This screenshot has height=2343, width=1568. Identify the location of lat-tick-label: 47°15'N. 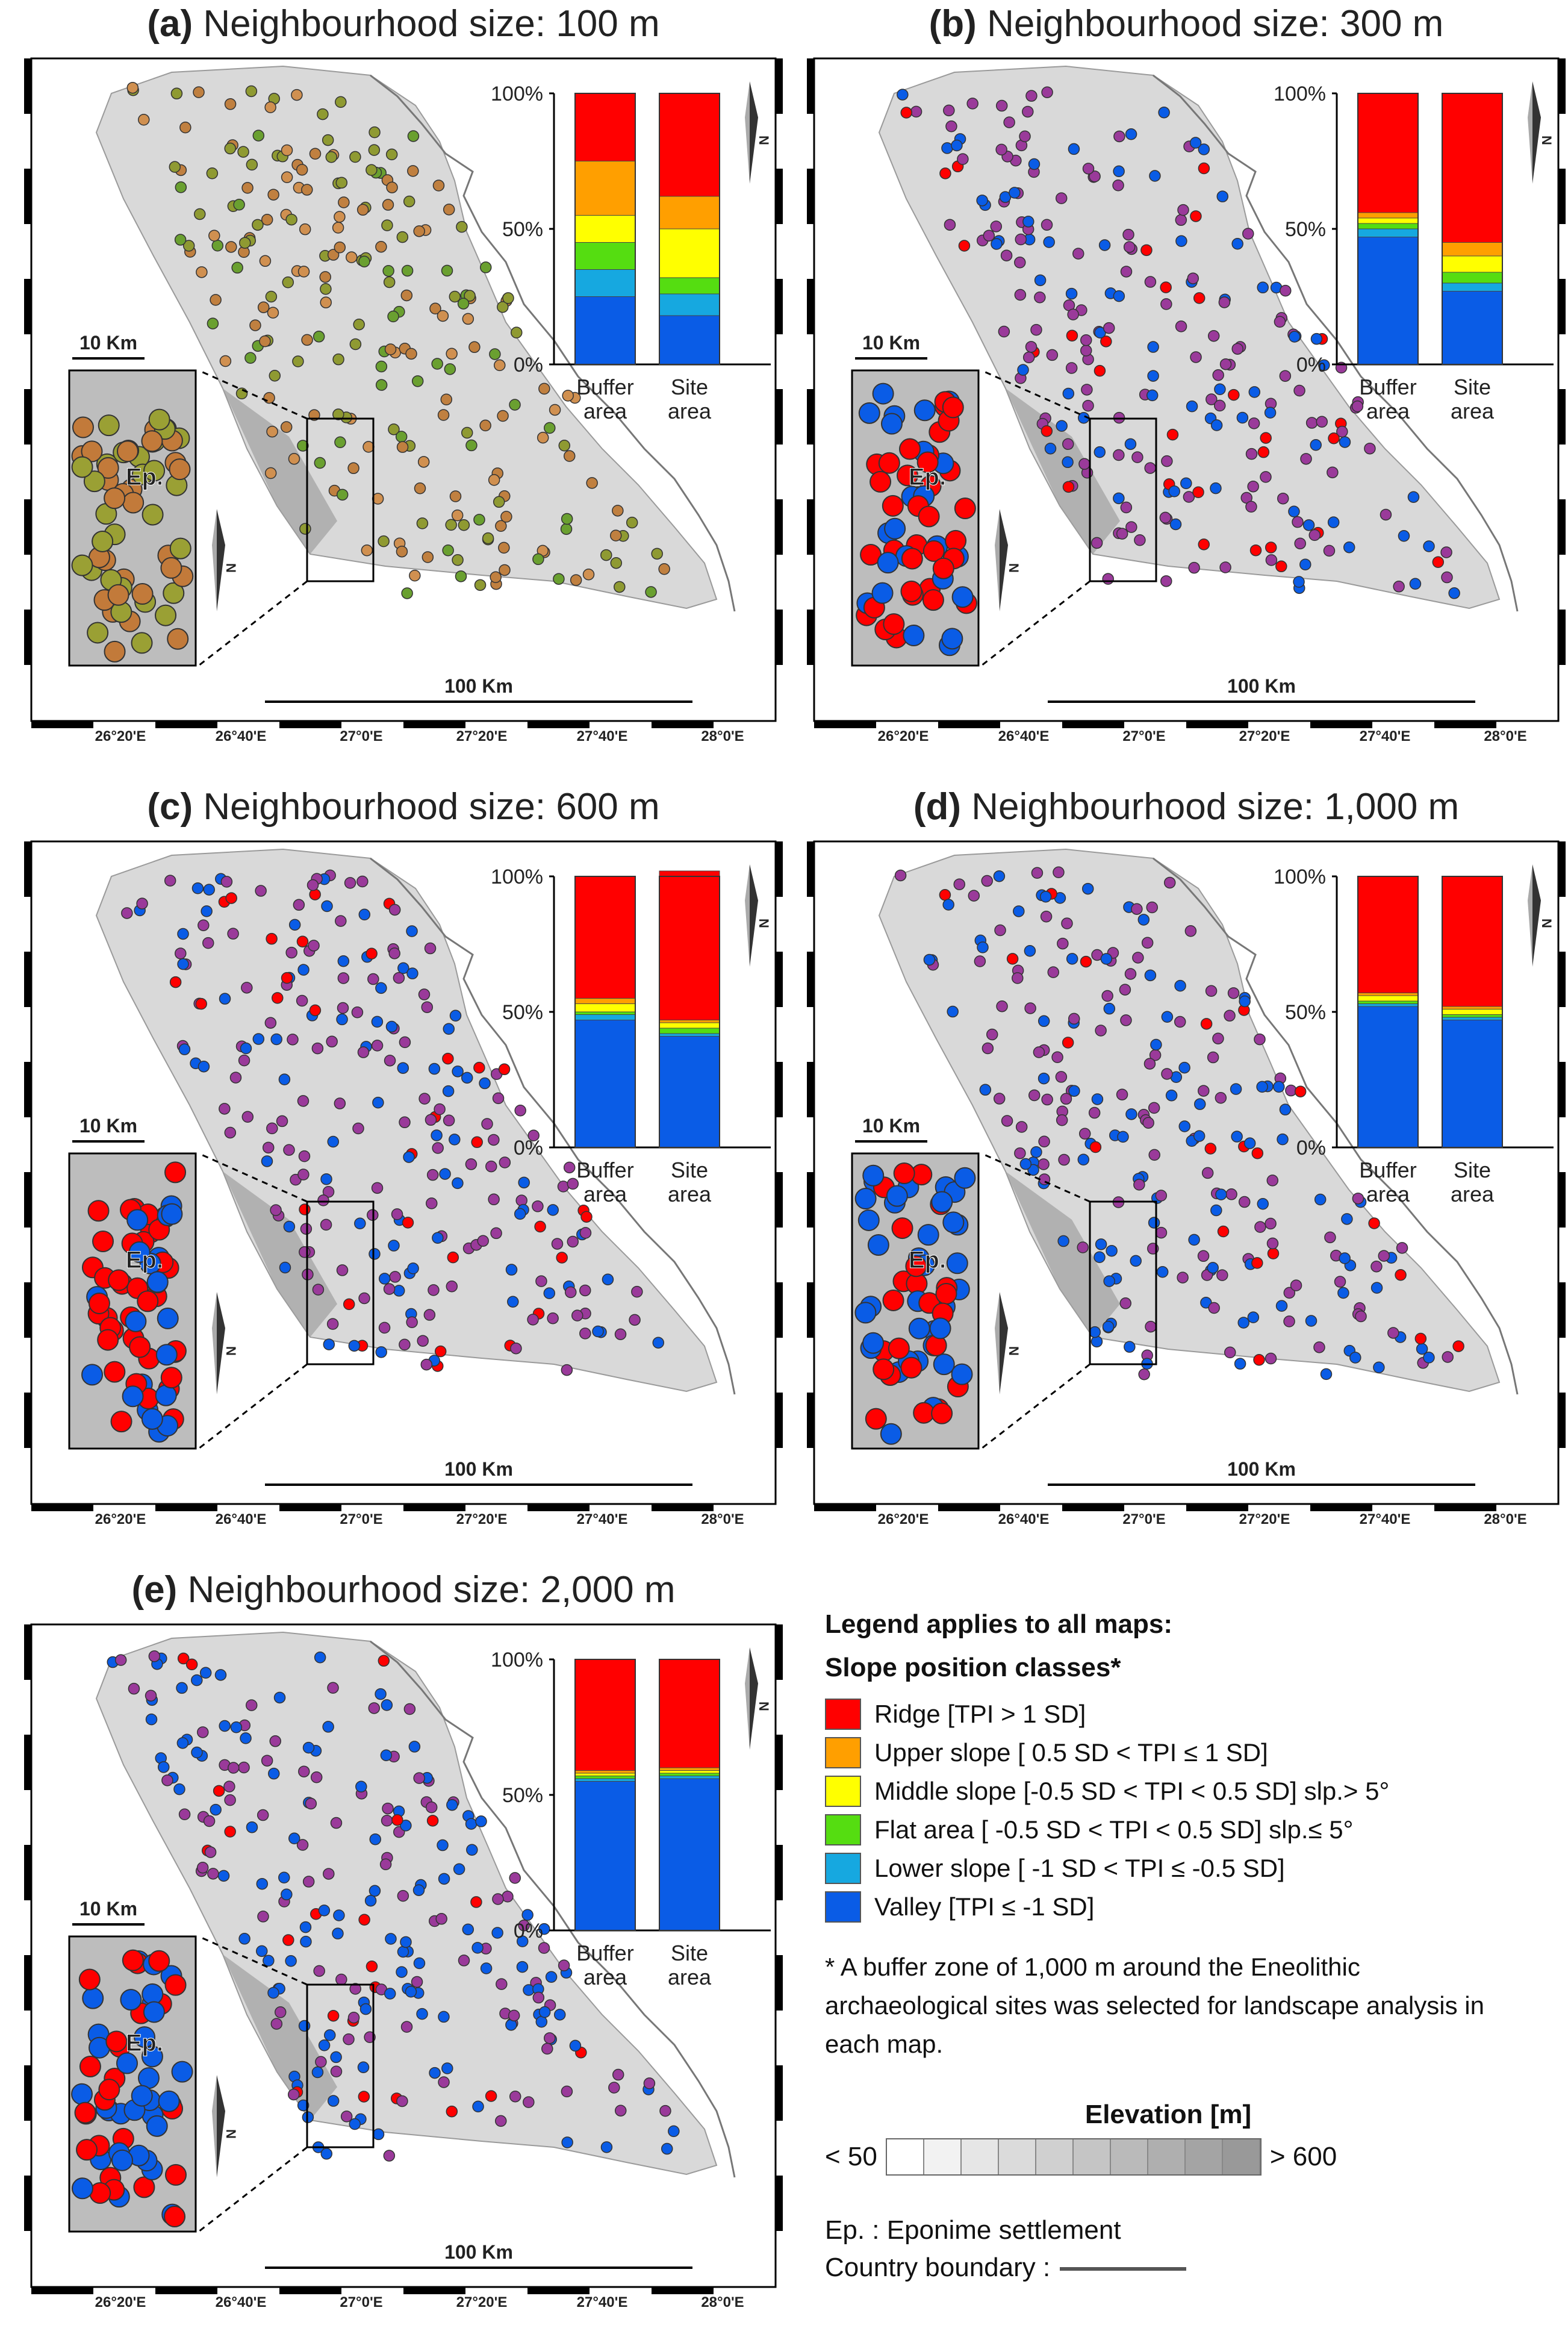
(25, 2115).